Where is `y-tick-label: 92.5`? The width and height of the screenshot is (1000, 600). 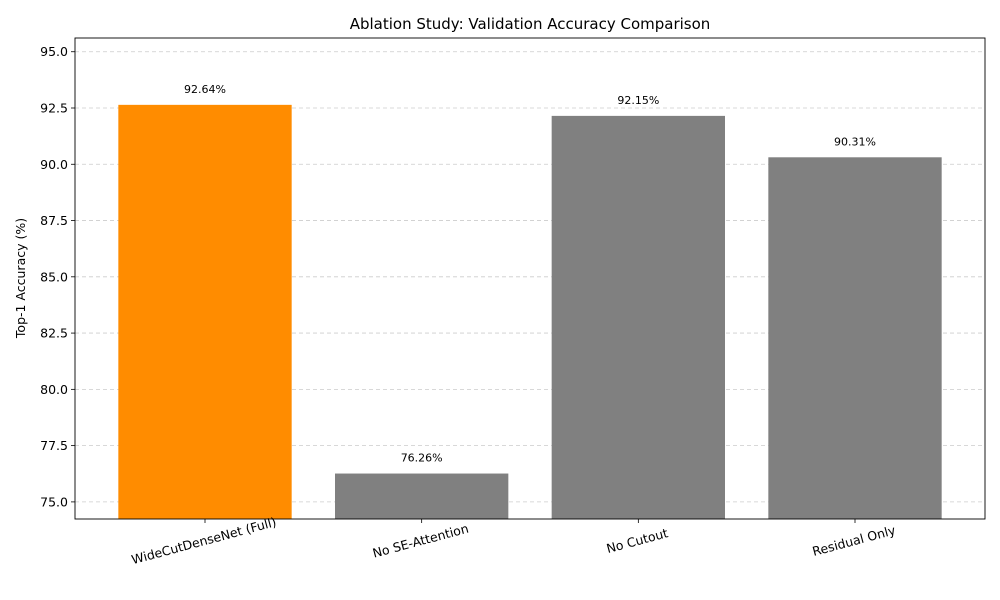 y-tick-label: 92.5 is located at coordinates (54, 108).